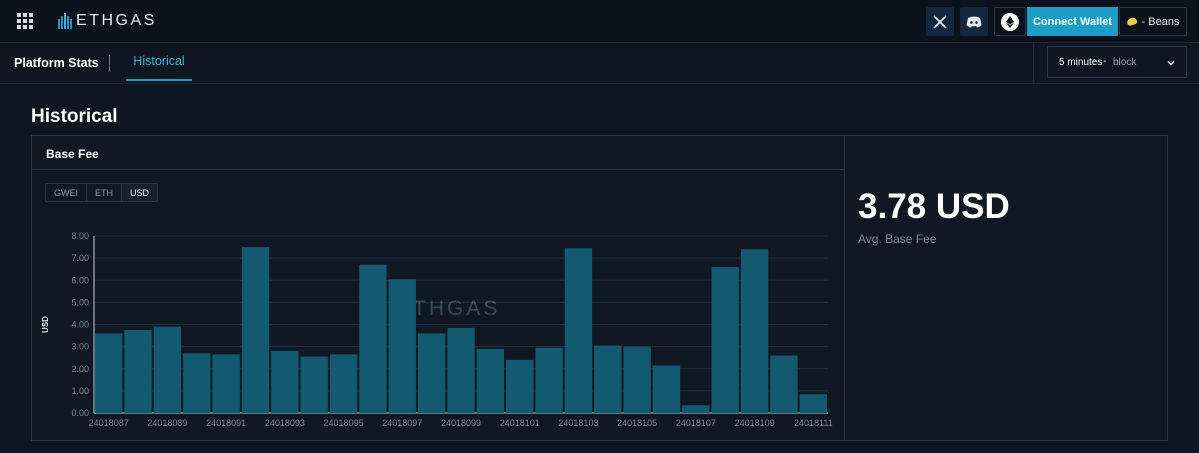 The image size is (1199, 453). What do you see at coordinates (637, 423) in the screenshot?
I see `x-tick-label: 24018105` at bounding box center [637, 423].